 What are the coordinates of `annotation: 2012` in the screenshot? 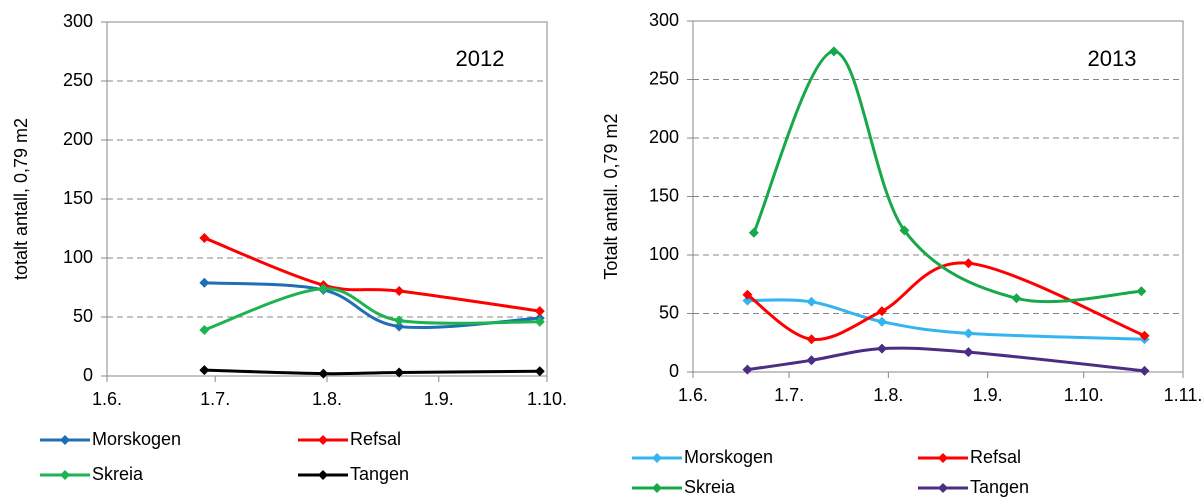 It's located at (480, 58).